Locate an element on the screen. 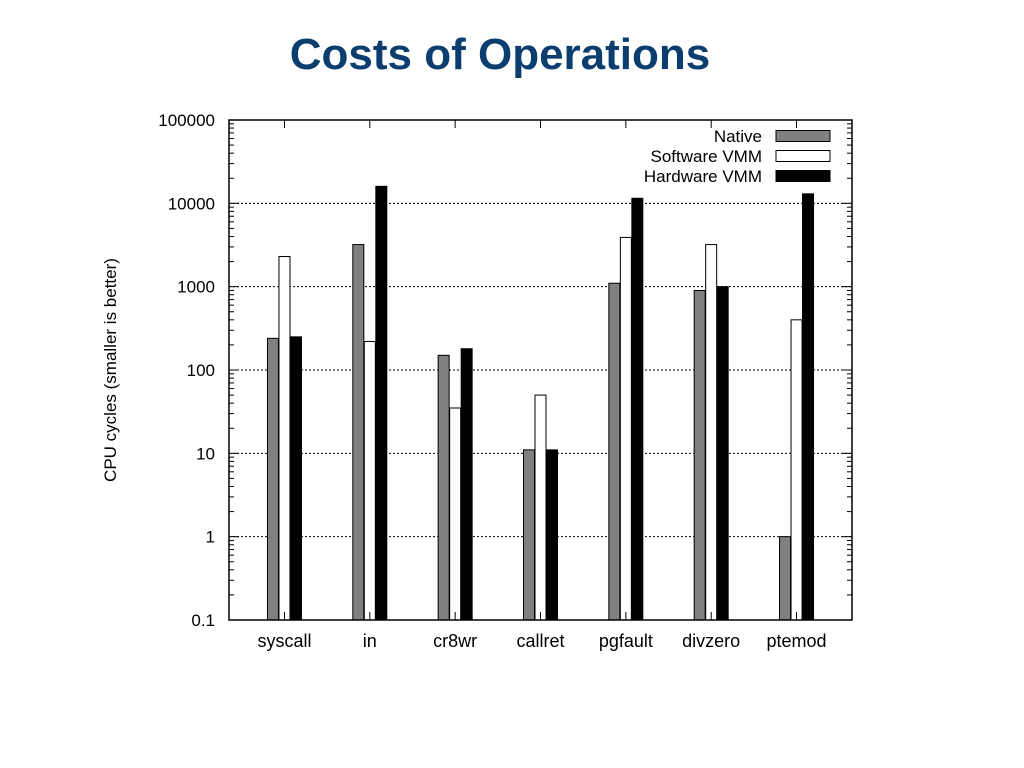 The height and width of the screenshot is (768, 1024). x-category-label: pgfault is located at coordinates (626, 641).